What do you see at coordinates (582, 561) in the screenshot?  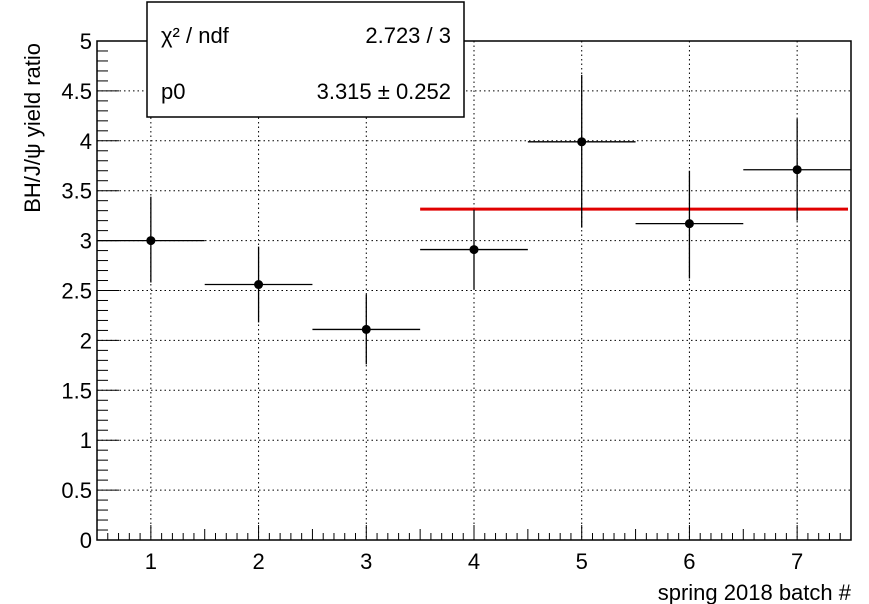 I see `x-tick-label: 5` at bounding box center [582, 561].